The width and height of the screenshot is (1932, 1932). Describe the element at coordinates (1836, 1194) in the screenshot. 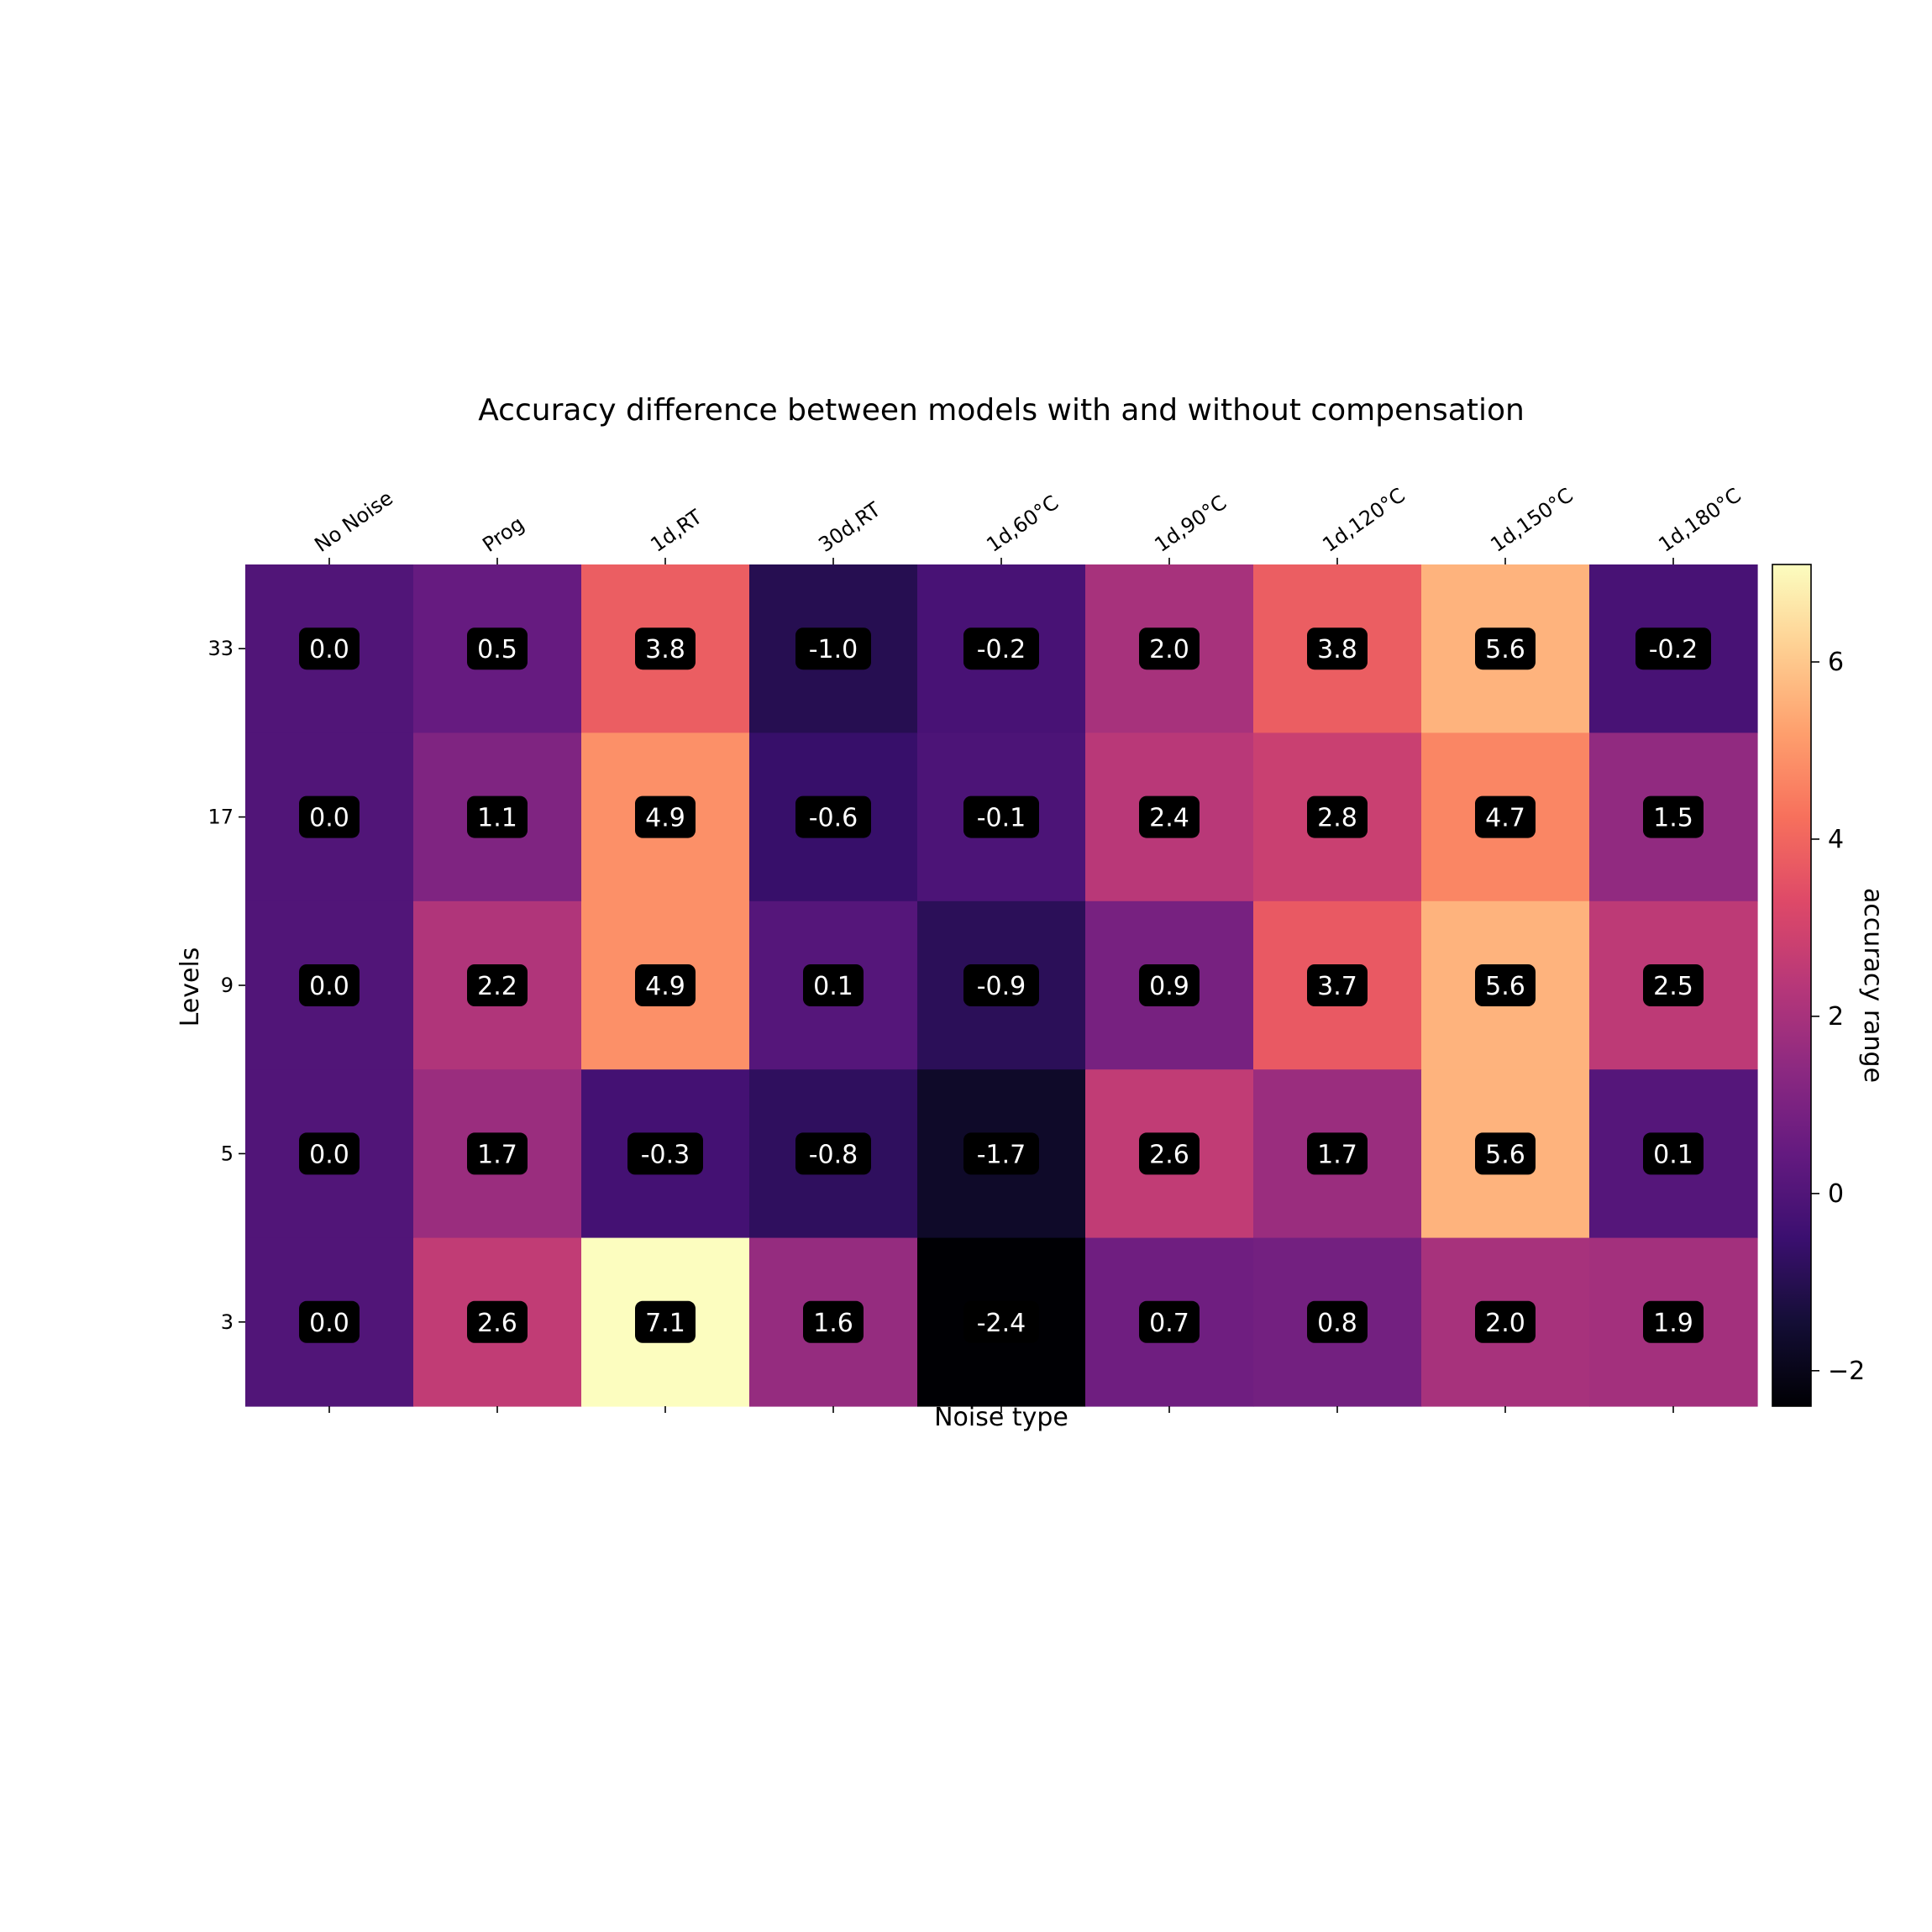

I see `colorbar-tick-label: 0` at that location.